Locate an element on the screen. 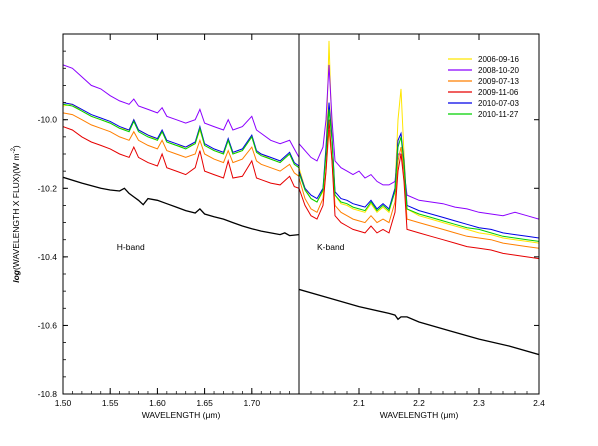  legend-label: 2009-07-13 is located at coordinates (498, 81).